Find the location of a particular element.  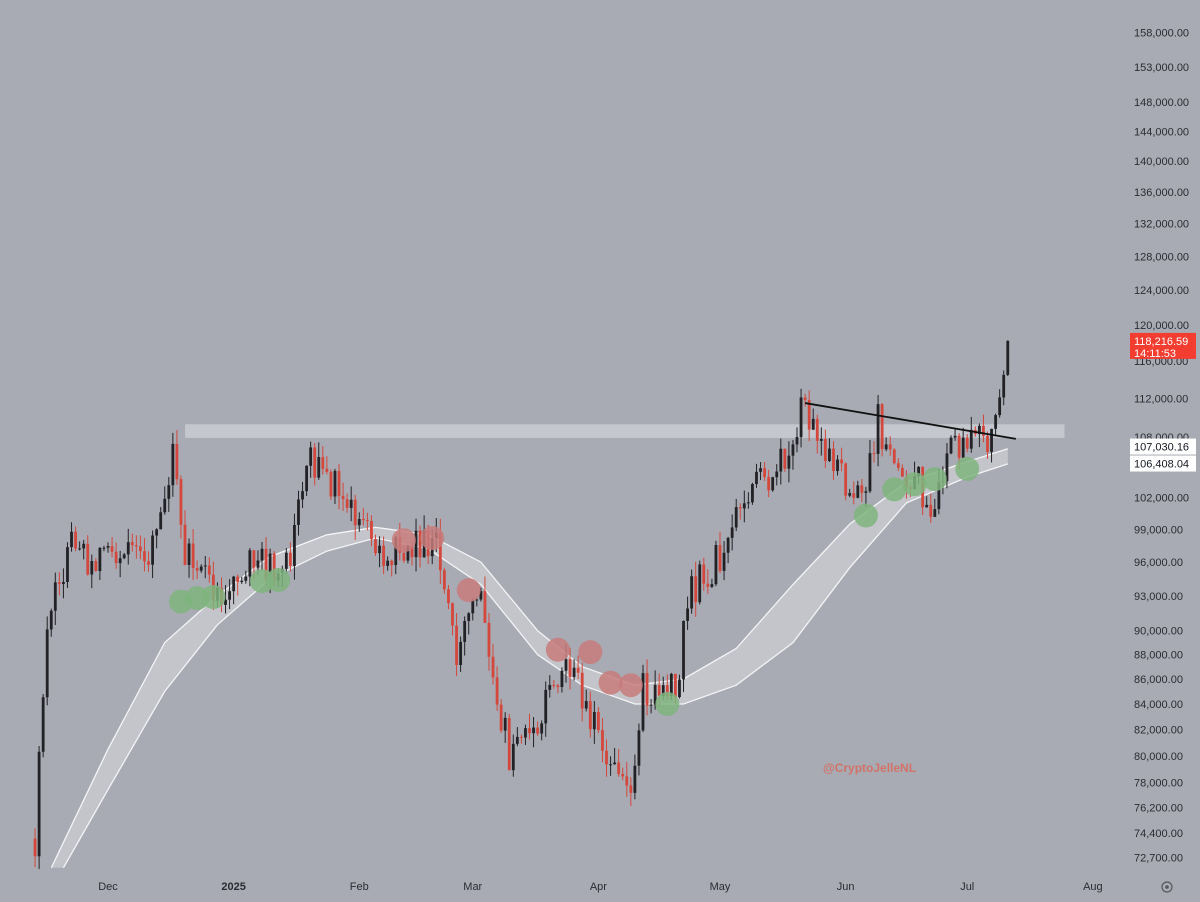

y-tick-label: 144,000.00 is located at coordinates (1161, 132).